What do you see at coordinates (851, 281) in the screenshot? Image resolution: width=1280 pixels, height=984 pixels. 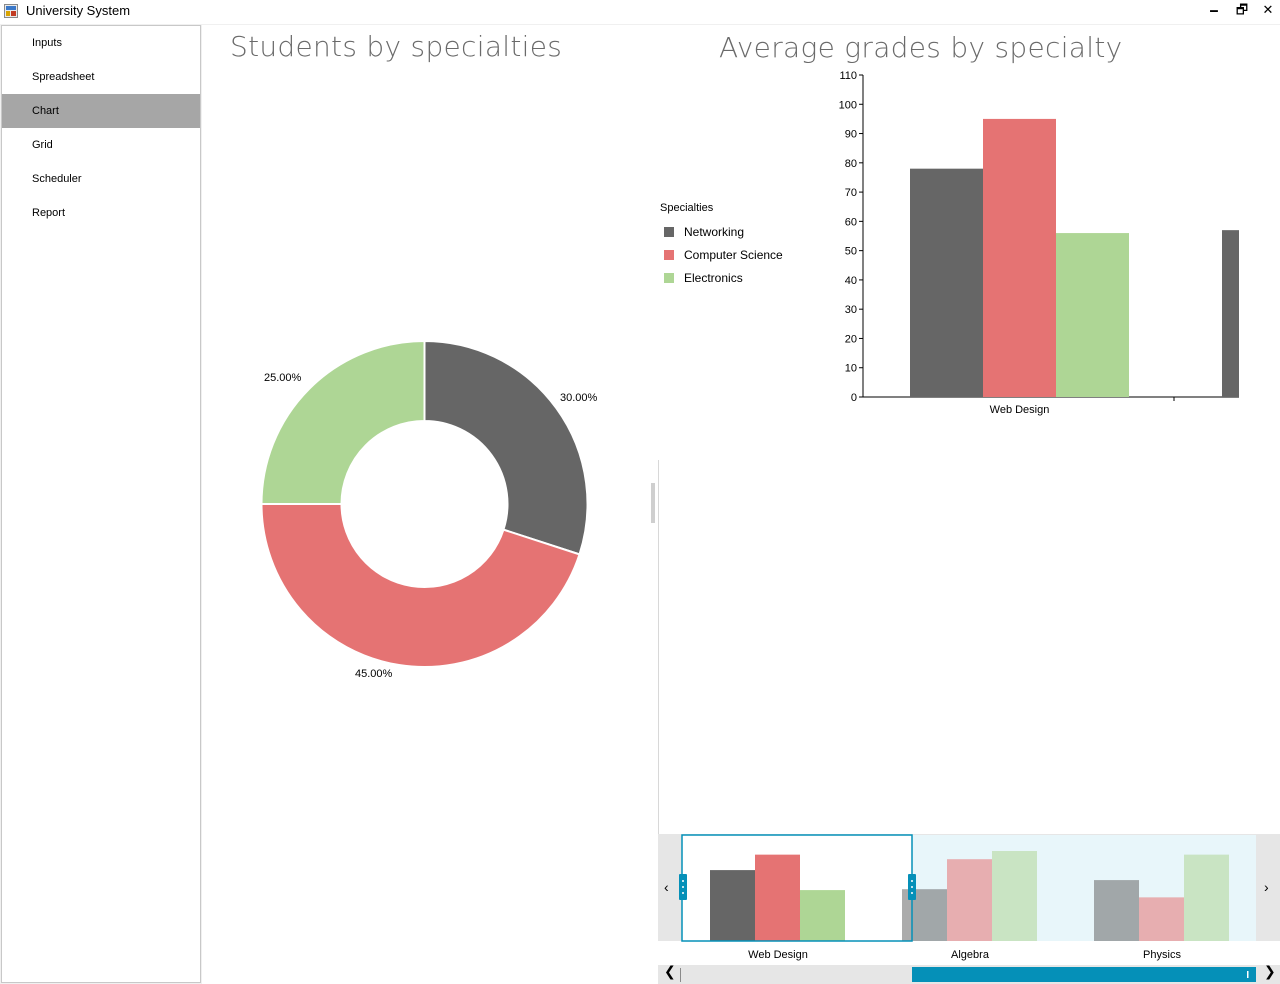 I see `bar-y-tick-label: 40` at bounding box center [851, 281].